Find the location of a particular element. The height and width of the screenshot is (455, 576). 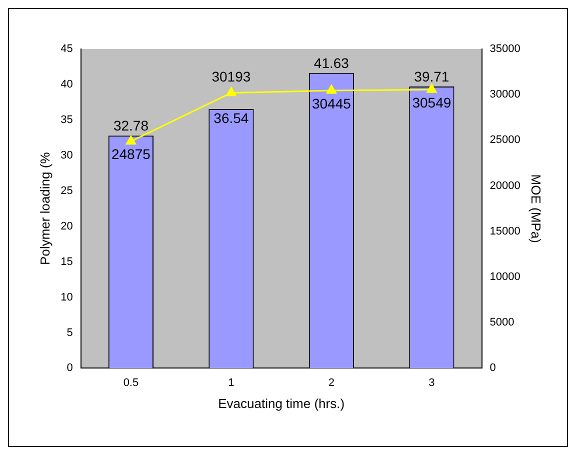

y-tick-label: 15 is located at coordinates (66, 262).